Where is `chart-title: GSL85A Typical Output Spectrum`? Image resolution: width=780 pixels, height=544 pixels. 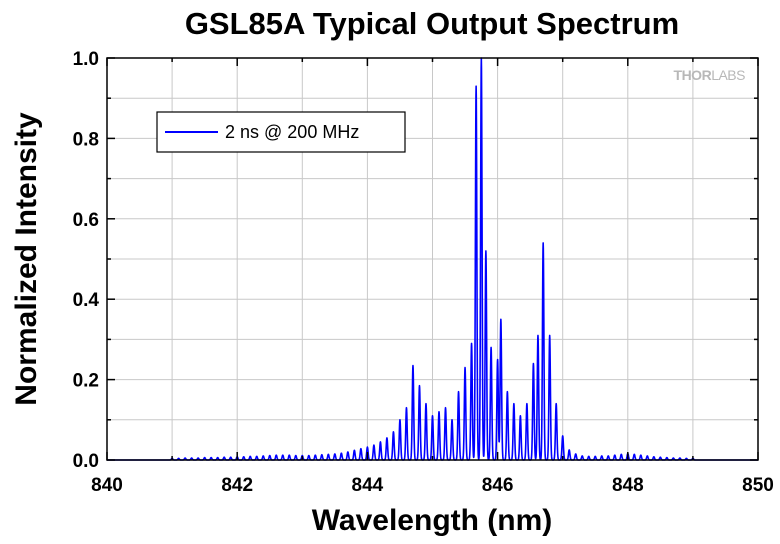
chart-title: GSL85A Typical Output Spectrum is located at coordinates (432, 23).